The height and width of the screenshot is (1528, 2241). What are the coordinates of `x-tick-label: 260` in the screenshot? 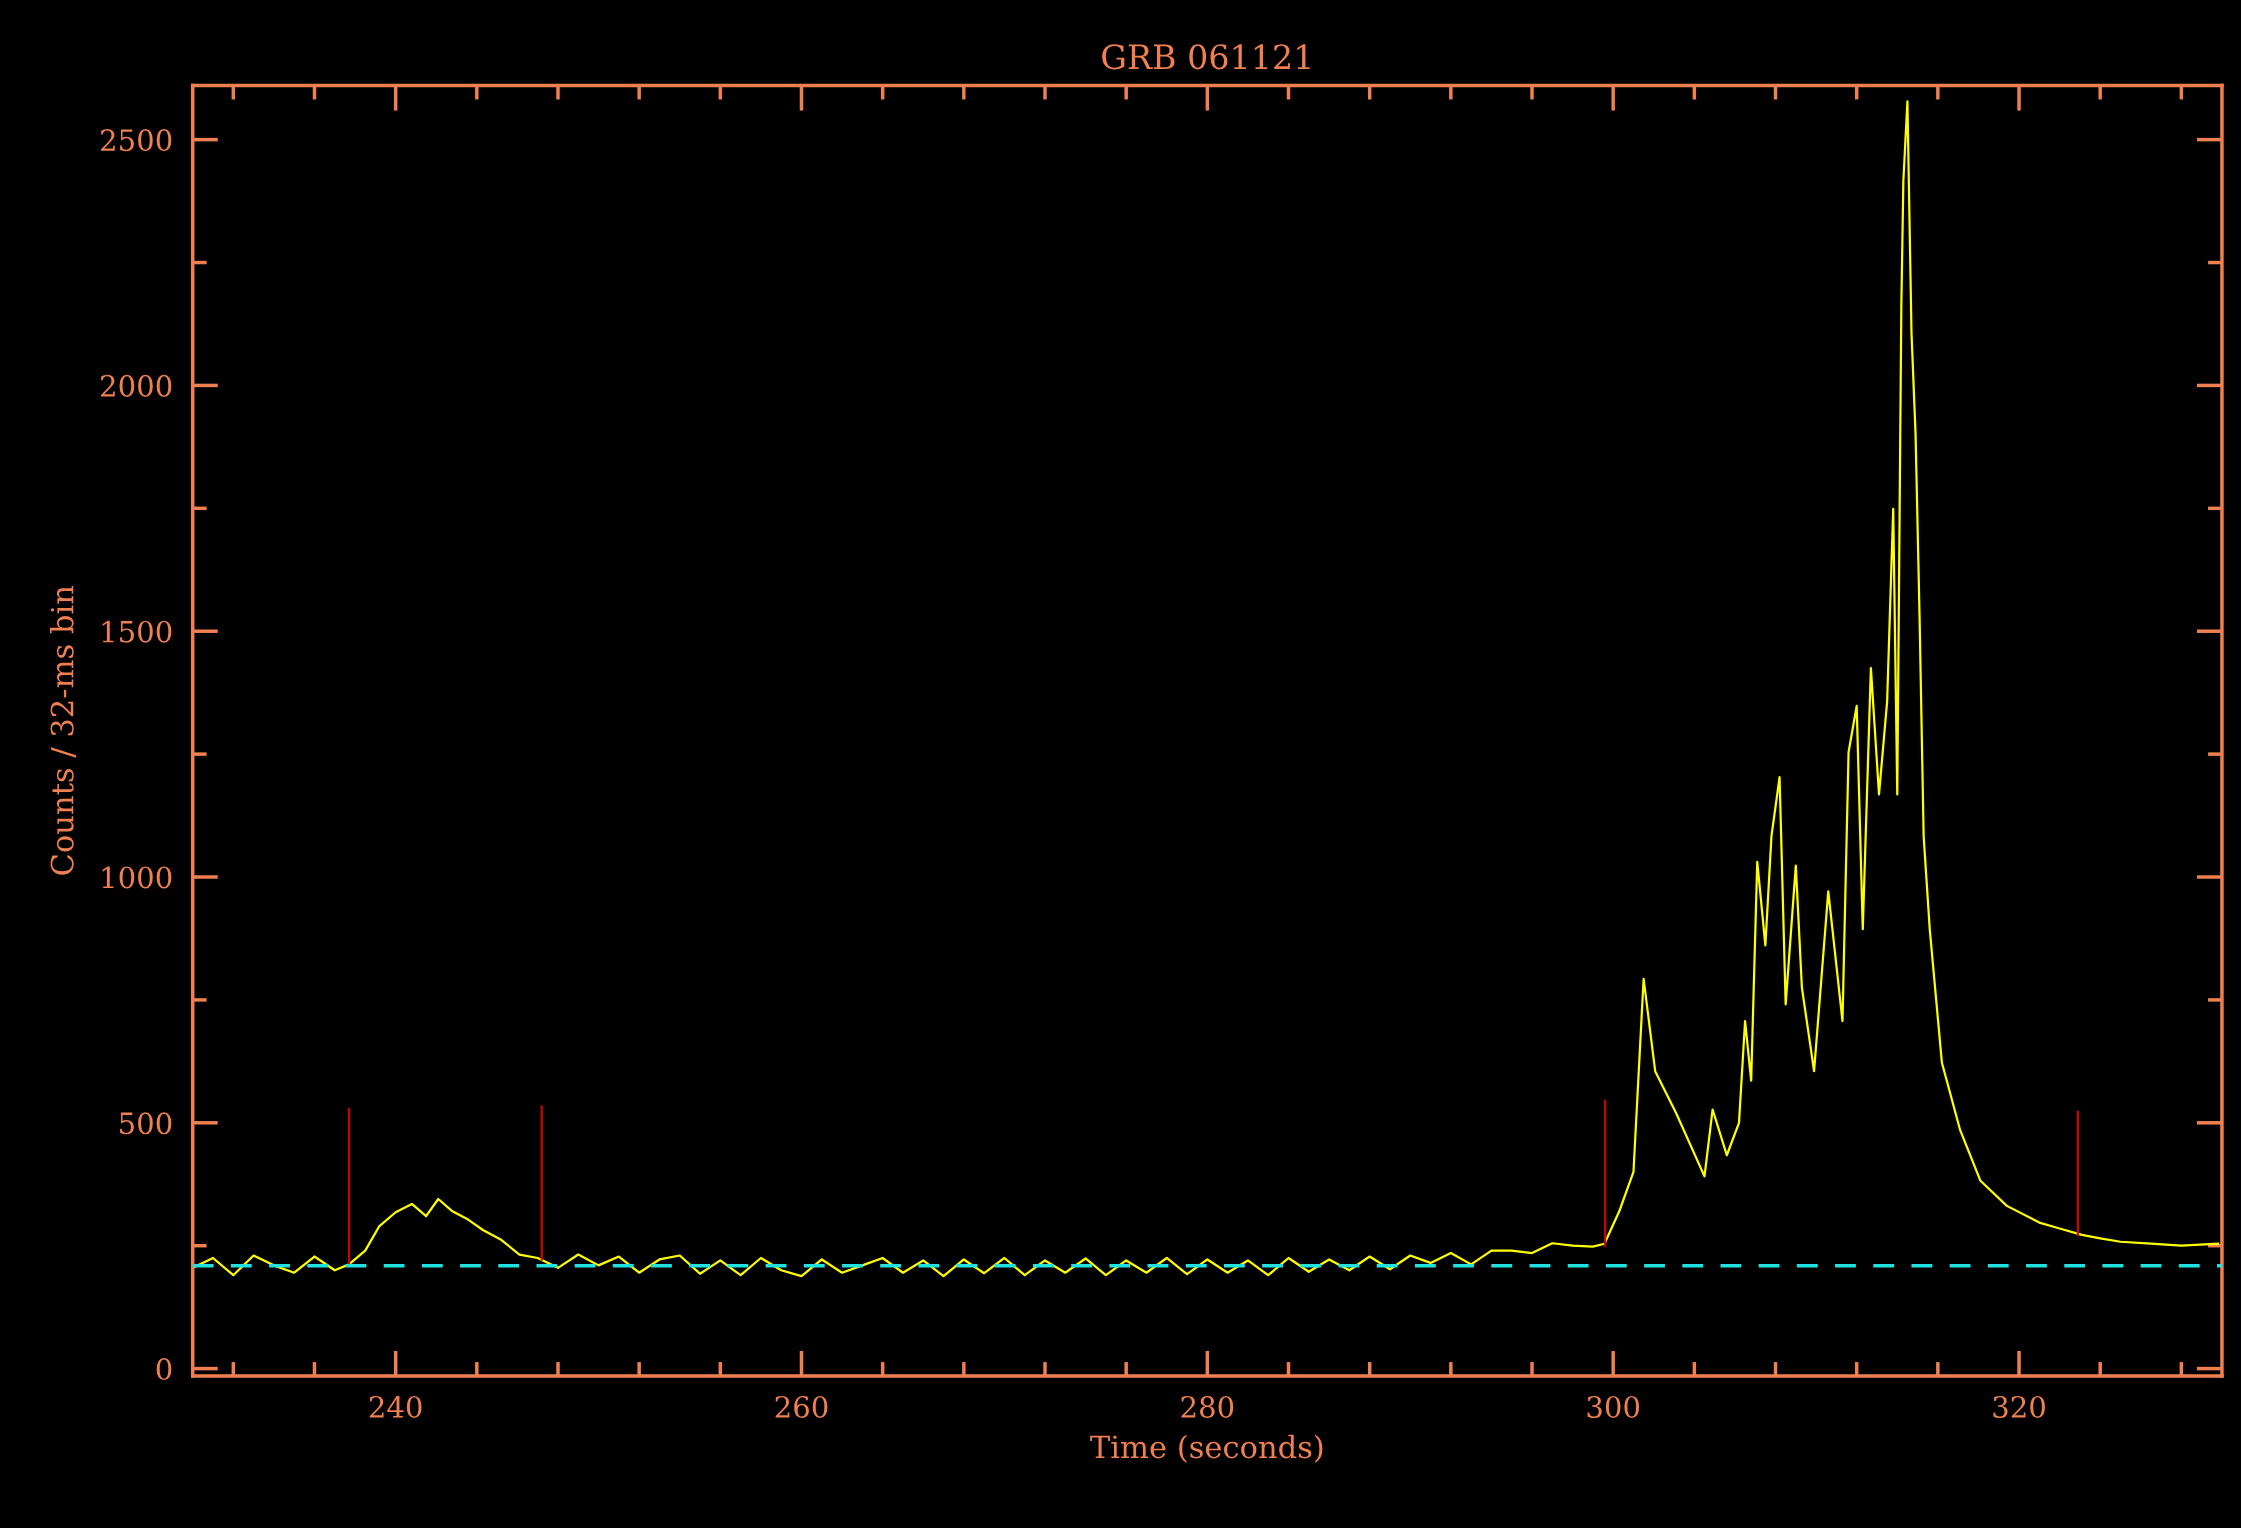 It's located at (801, 1406).